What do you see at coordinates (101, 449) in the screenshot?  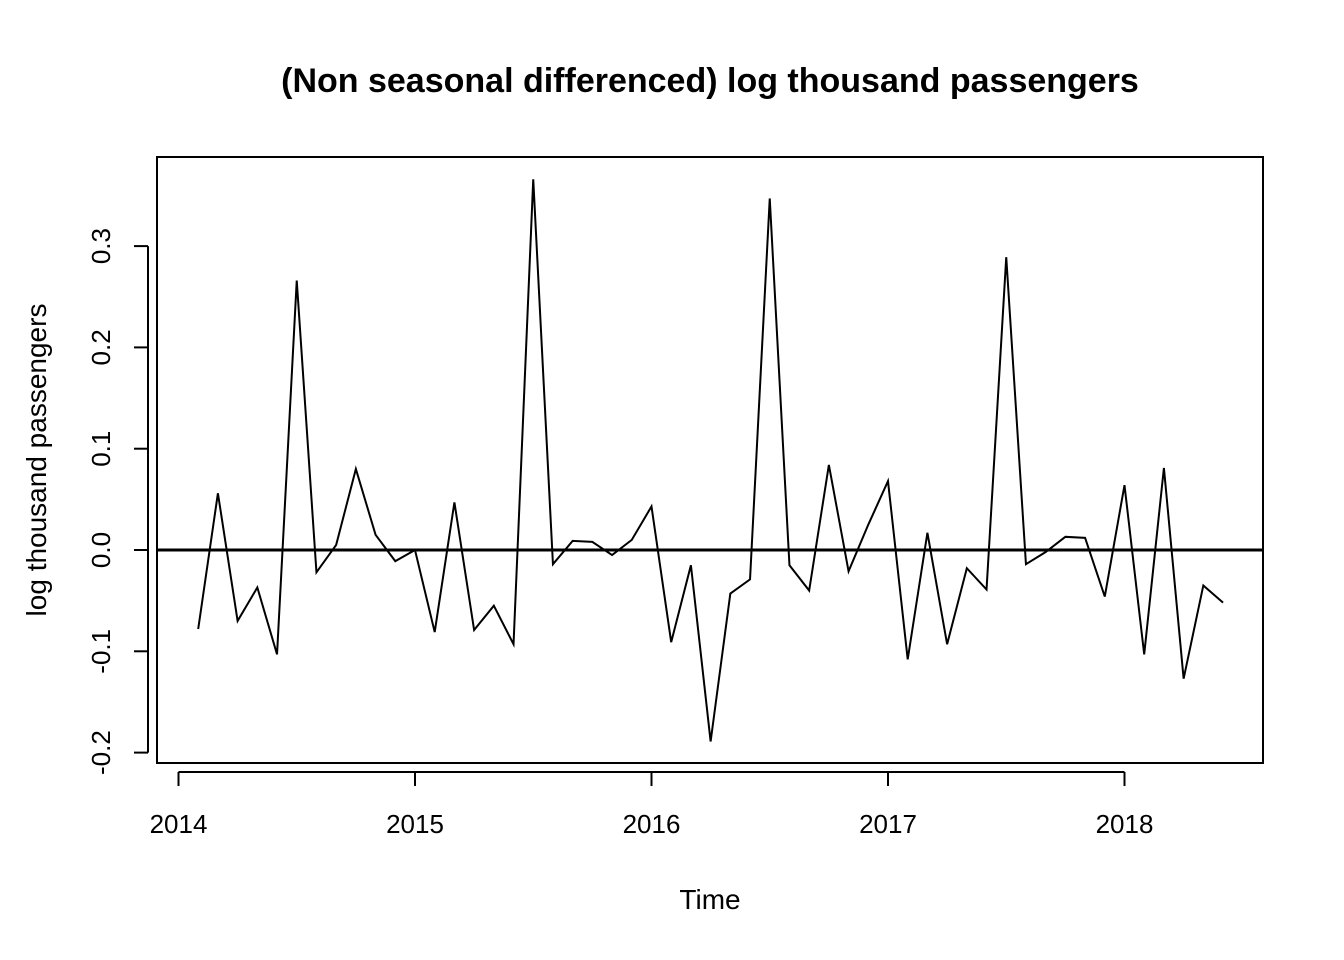 I see `y-tick-label: 0.1` at bounding box center [101, 449].